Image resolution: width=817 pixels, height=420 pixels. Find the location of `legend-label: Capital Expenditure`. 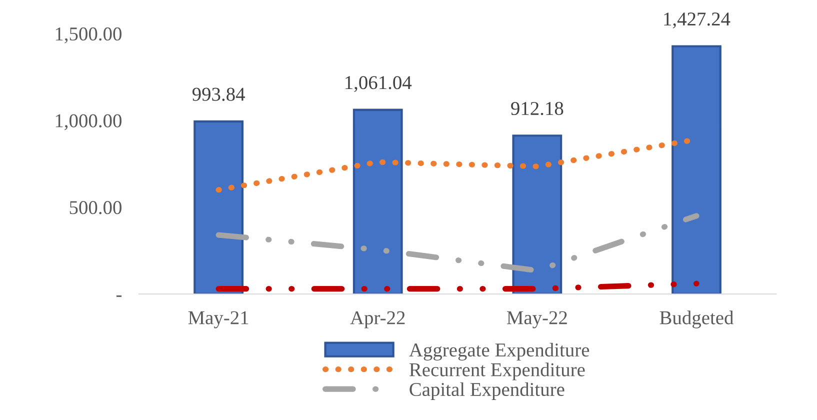

legend-label: Capital Expenditure is located at coordinates (487, 391).